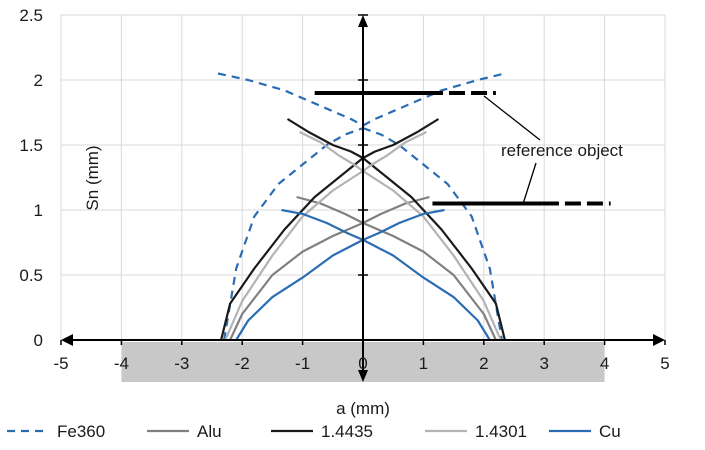  I want to click on x-tick-label-5: 0, so click(362, 363).